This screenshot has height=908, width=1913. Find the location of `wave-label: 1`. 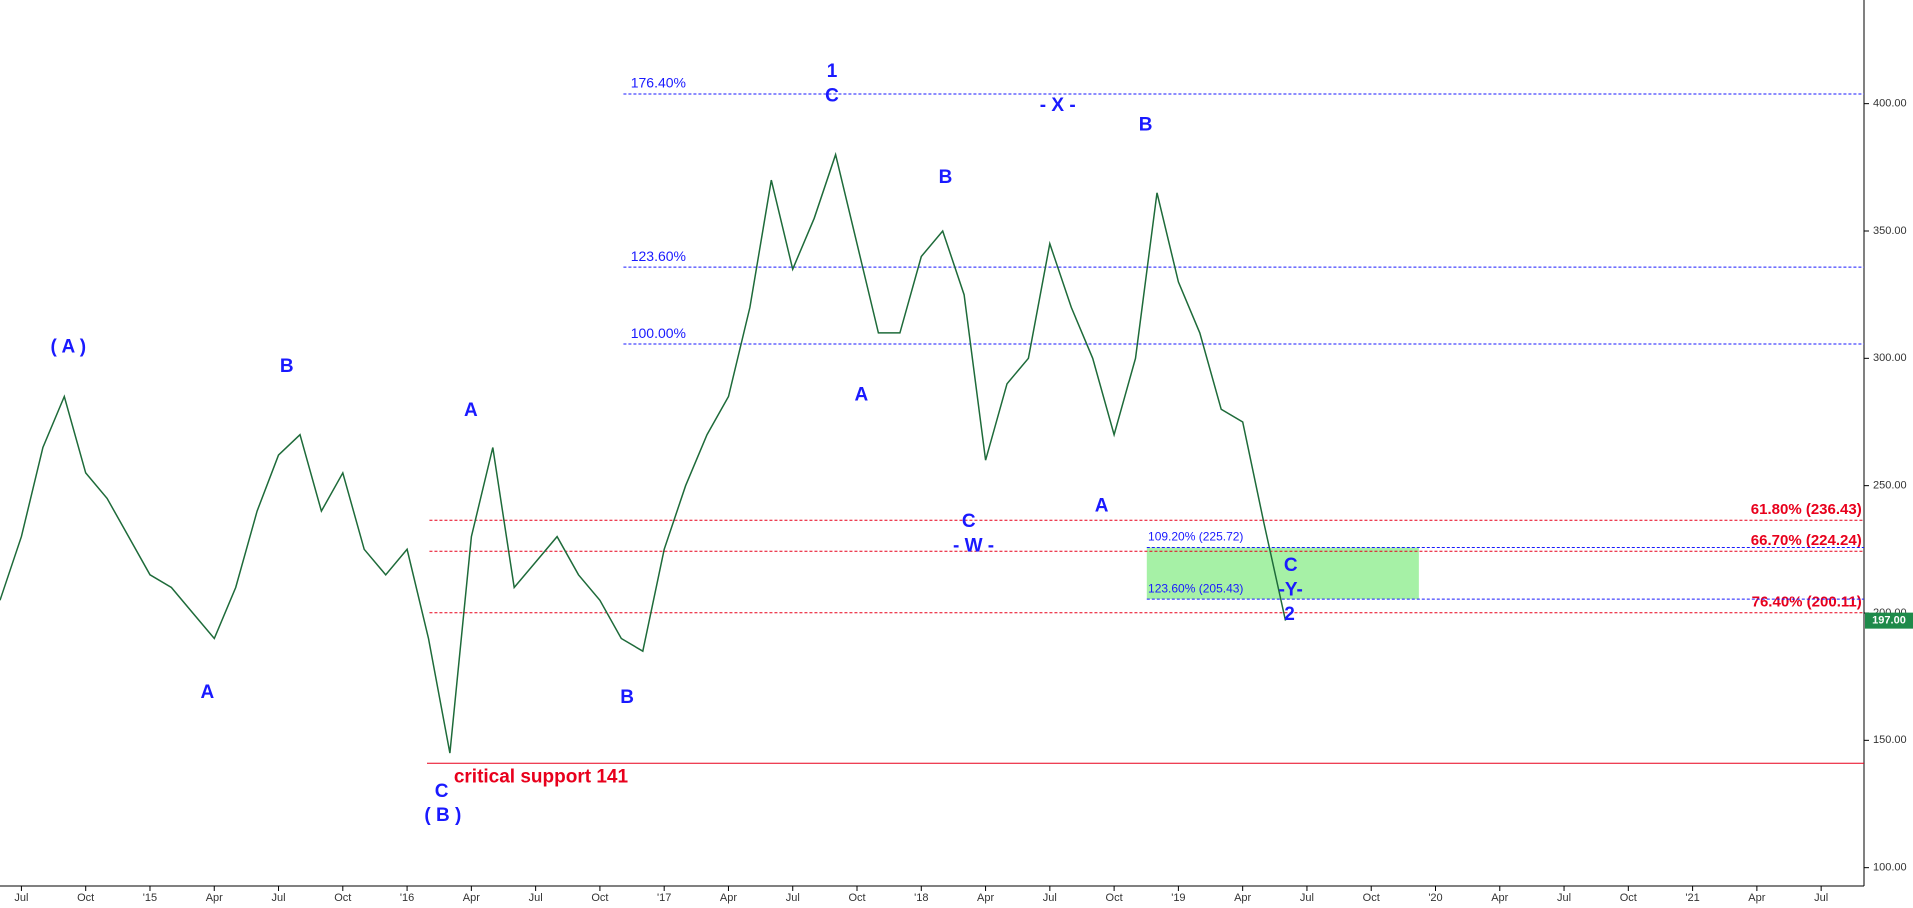

wave-label: 1 is located at coordinates (832, 71).